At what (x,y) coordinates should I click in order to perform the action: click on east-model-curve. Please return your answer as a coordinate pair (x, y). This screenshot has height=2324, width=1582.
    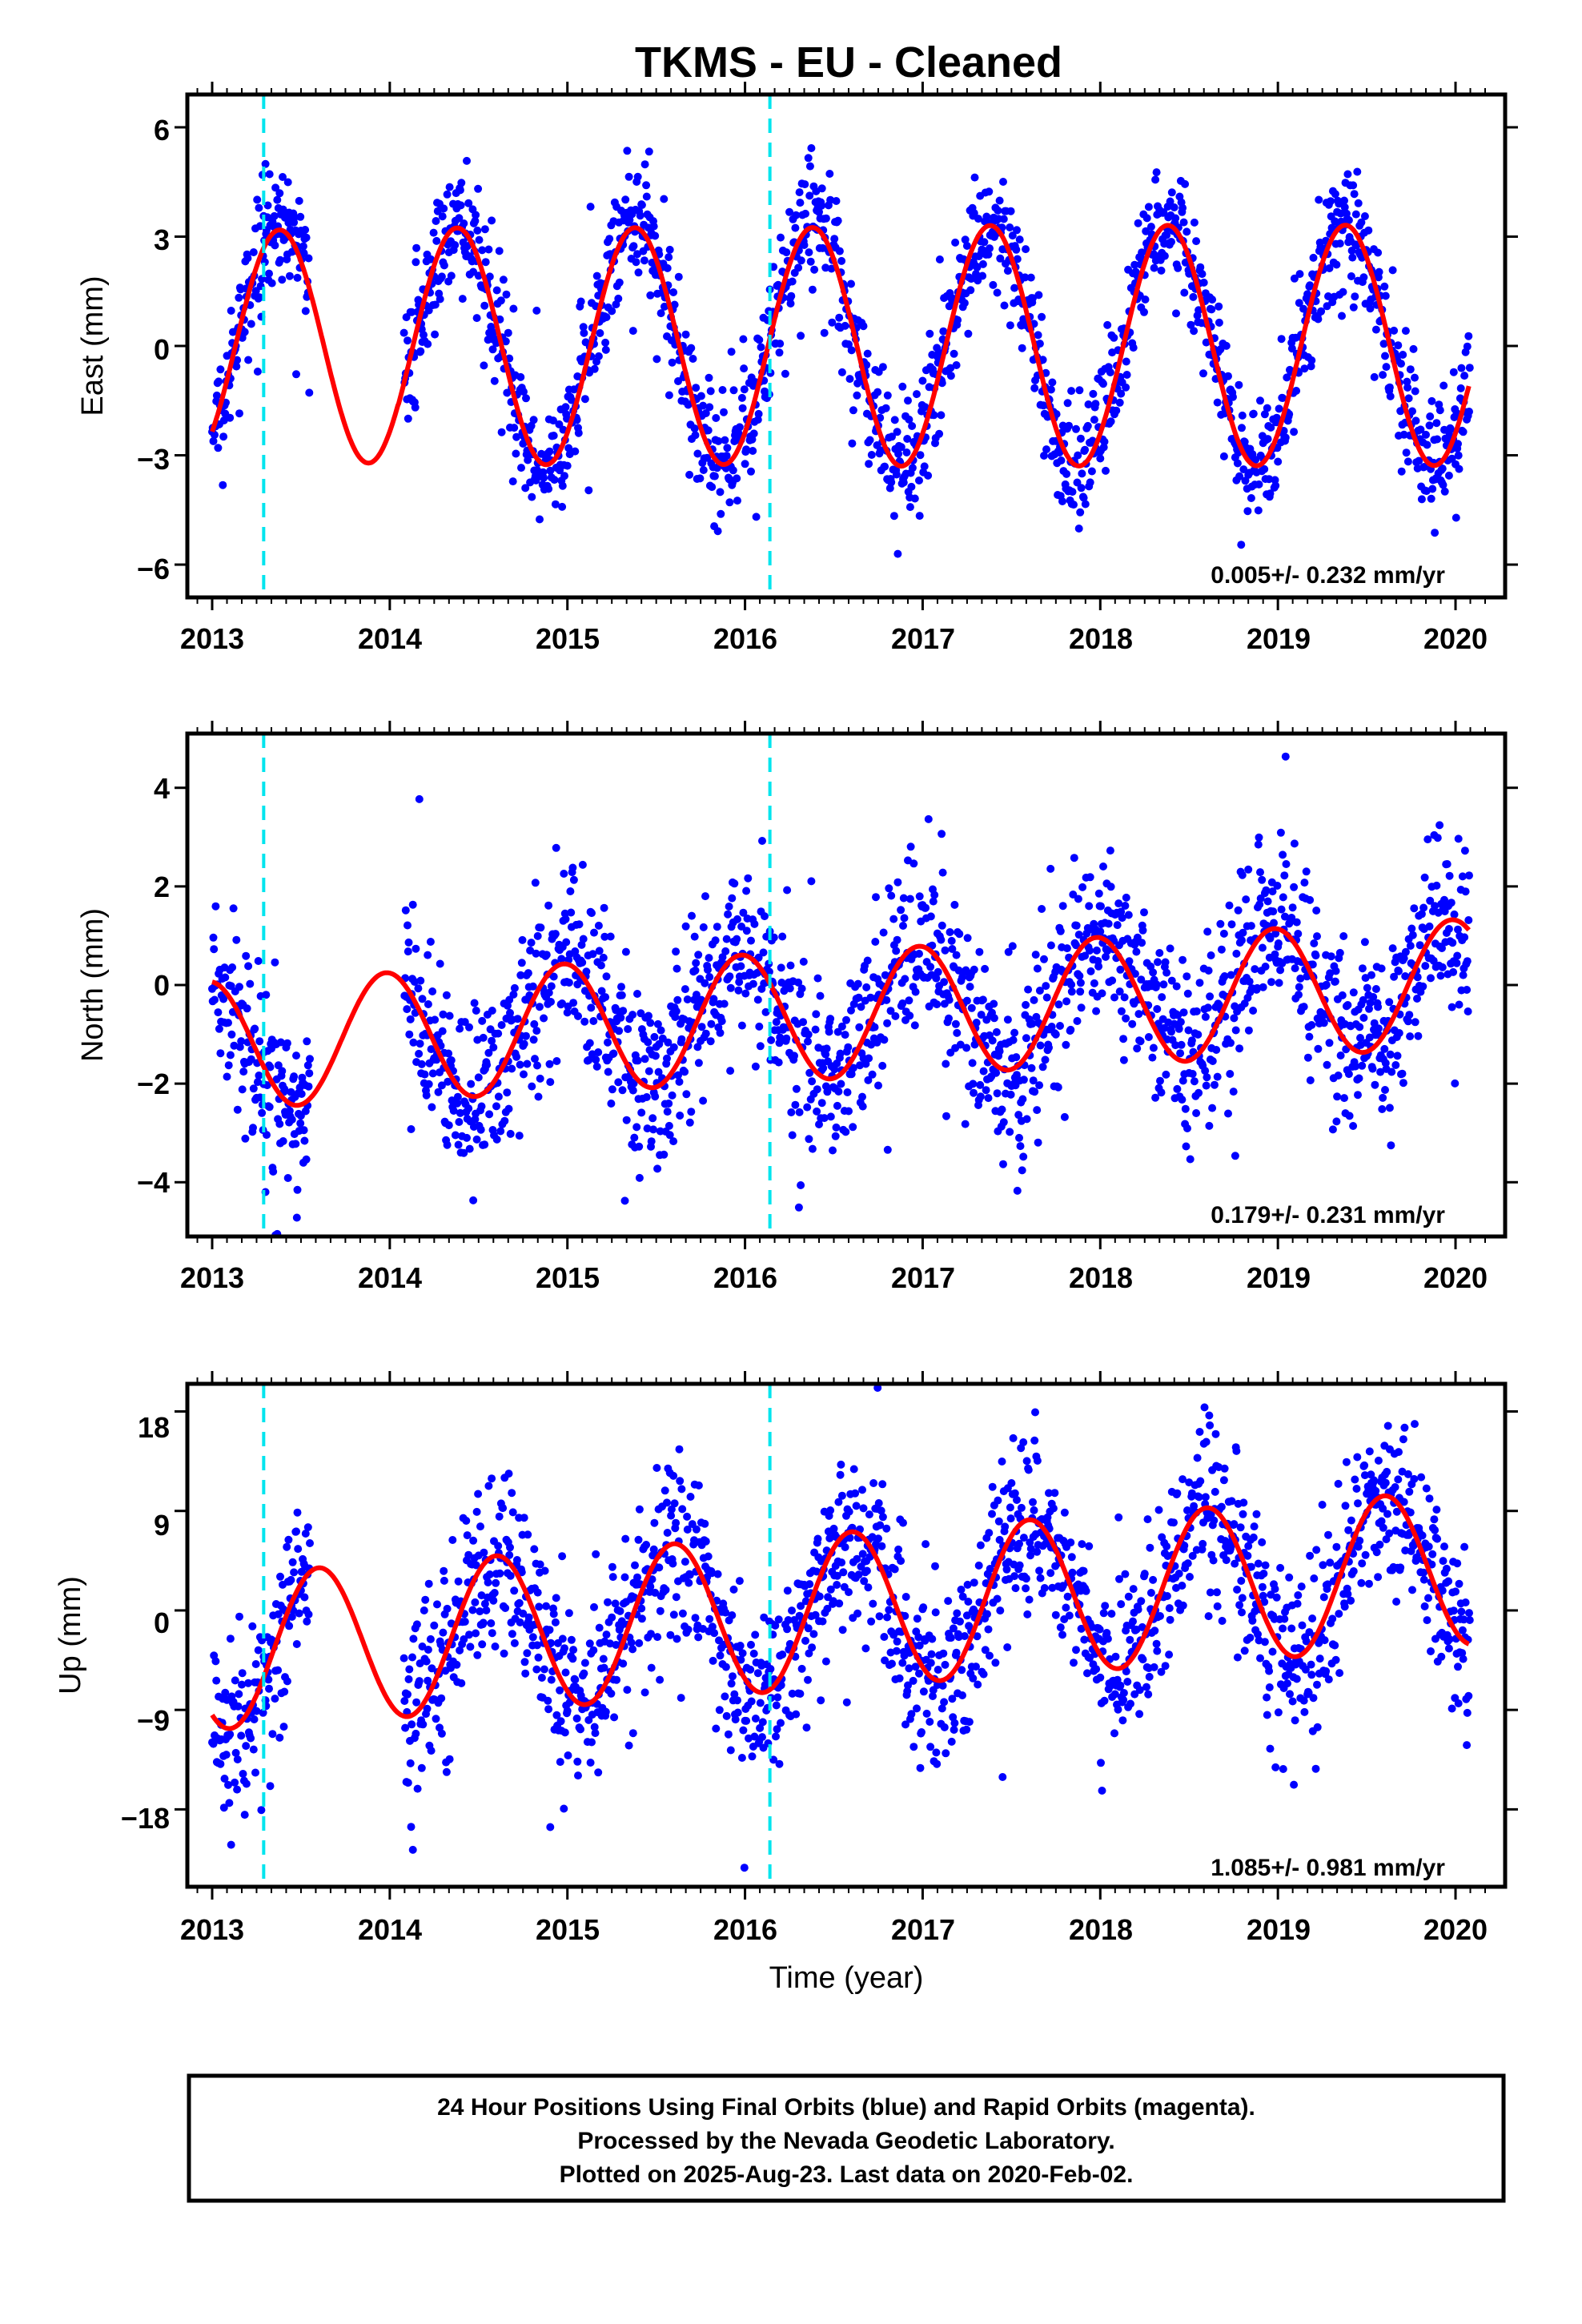
    Looking at the image, I should click on (841, 346).